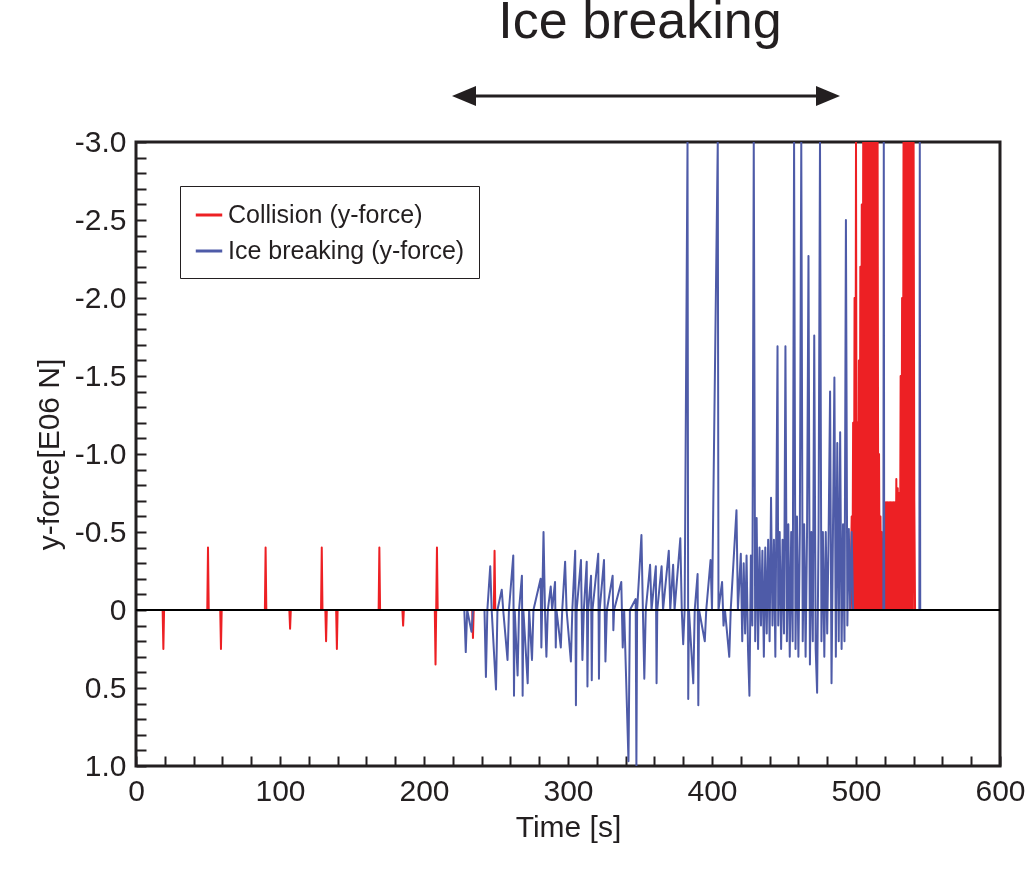  I want to click on y-tick-label: 1.0, so click(105, 765).